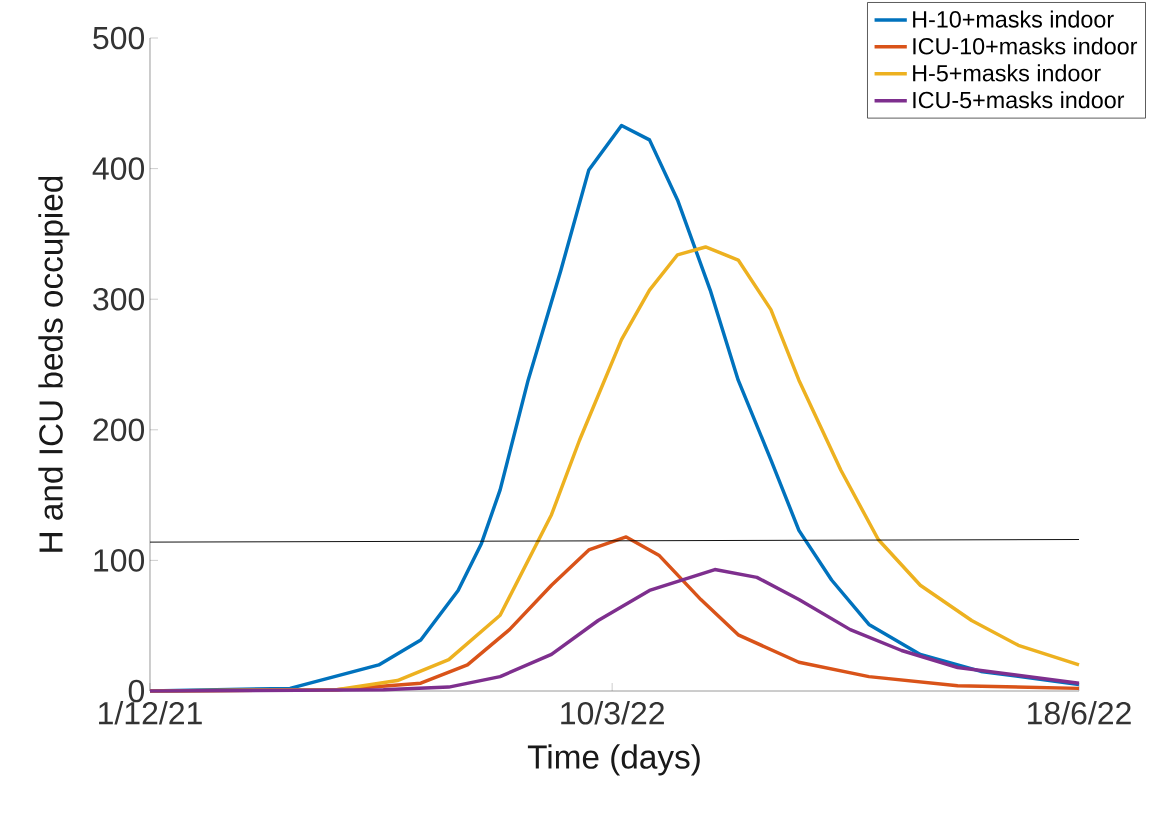 Image resolution: width=1153 pixels, height=814 pixels. Describe the element at coordinates (119, 299) in the screenshot. I see `y-tick-label: 300` at that location.